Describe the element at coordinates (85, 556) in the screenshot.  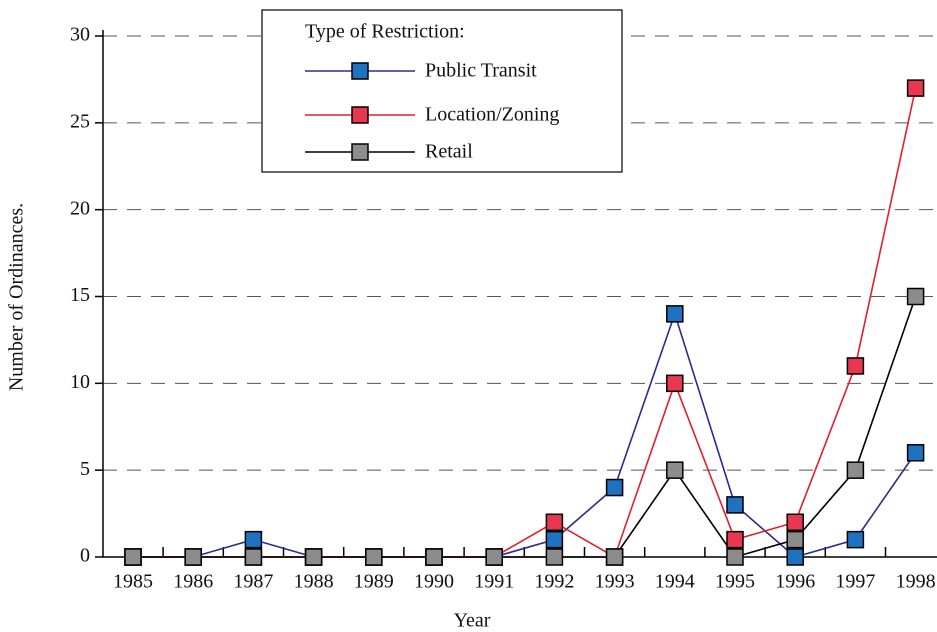
I see `y-tick-label: 0` at that location.